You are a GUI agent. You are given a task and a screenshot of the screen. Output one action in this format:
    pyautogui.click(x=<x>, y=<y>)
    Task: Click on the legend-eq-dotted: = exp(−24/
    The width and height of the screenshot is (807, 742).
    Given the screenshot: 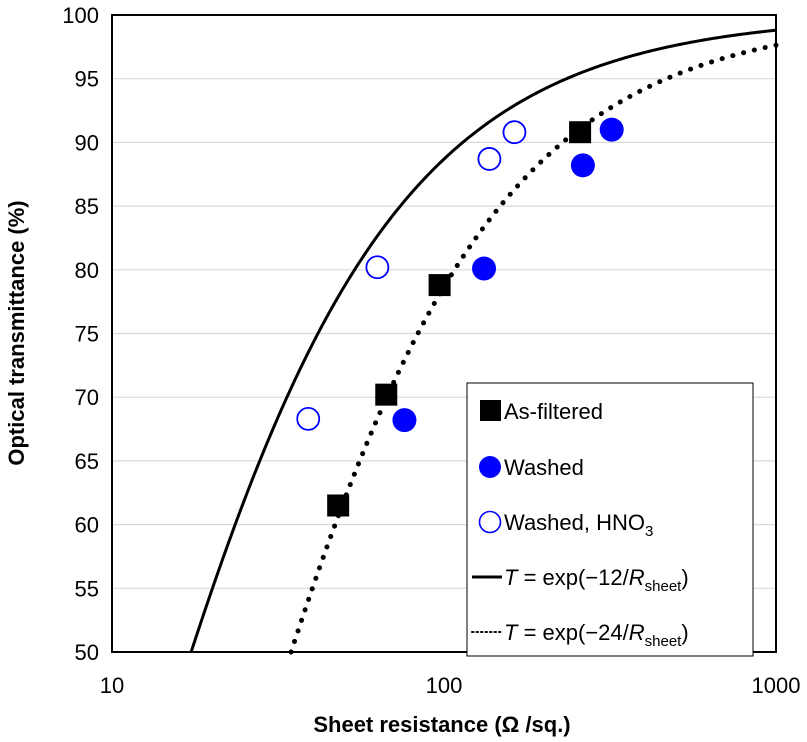 What is the action you would take?
    pyautogui.click(x=573, y=632)
    